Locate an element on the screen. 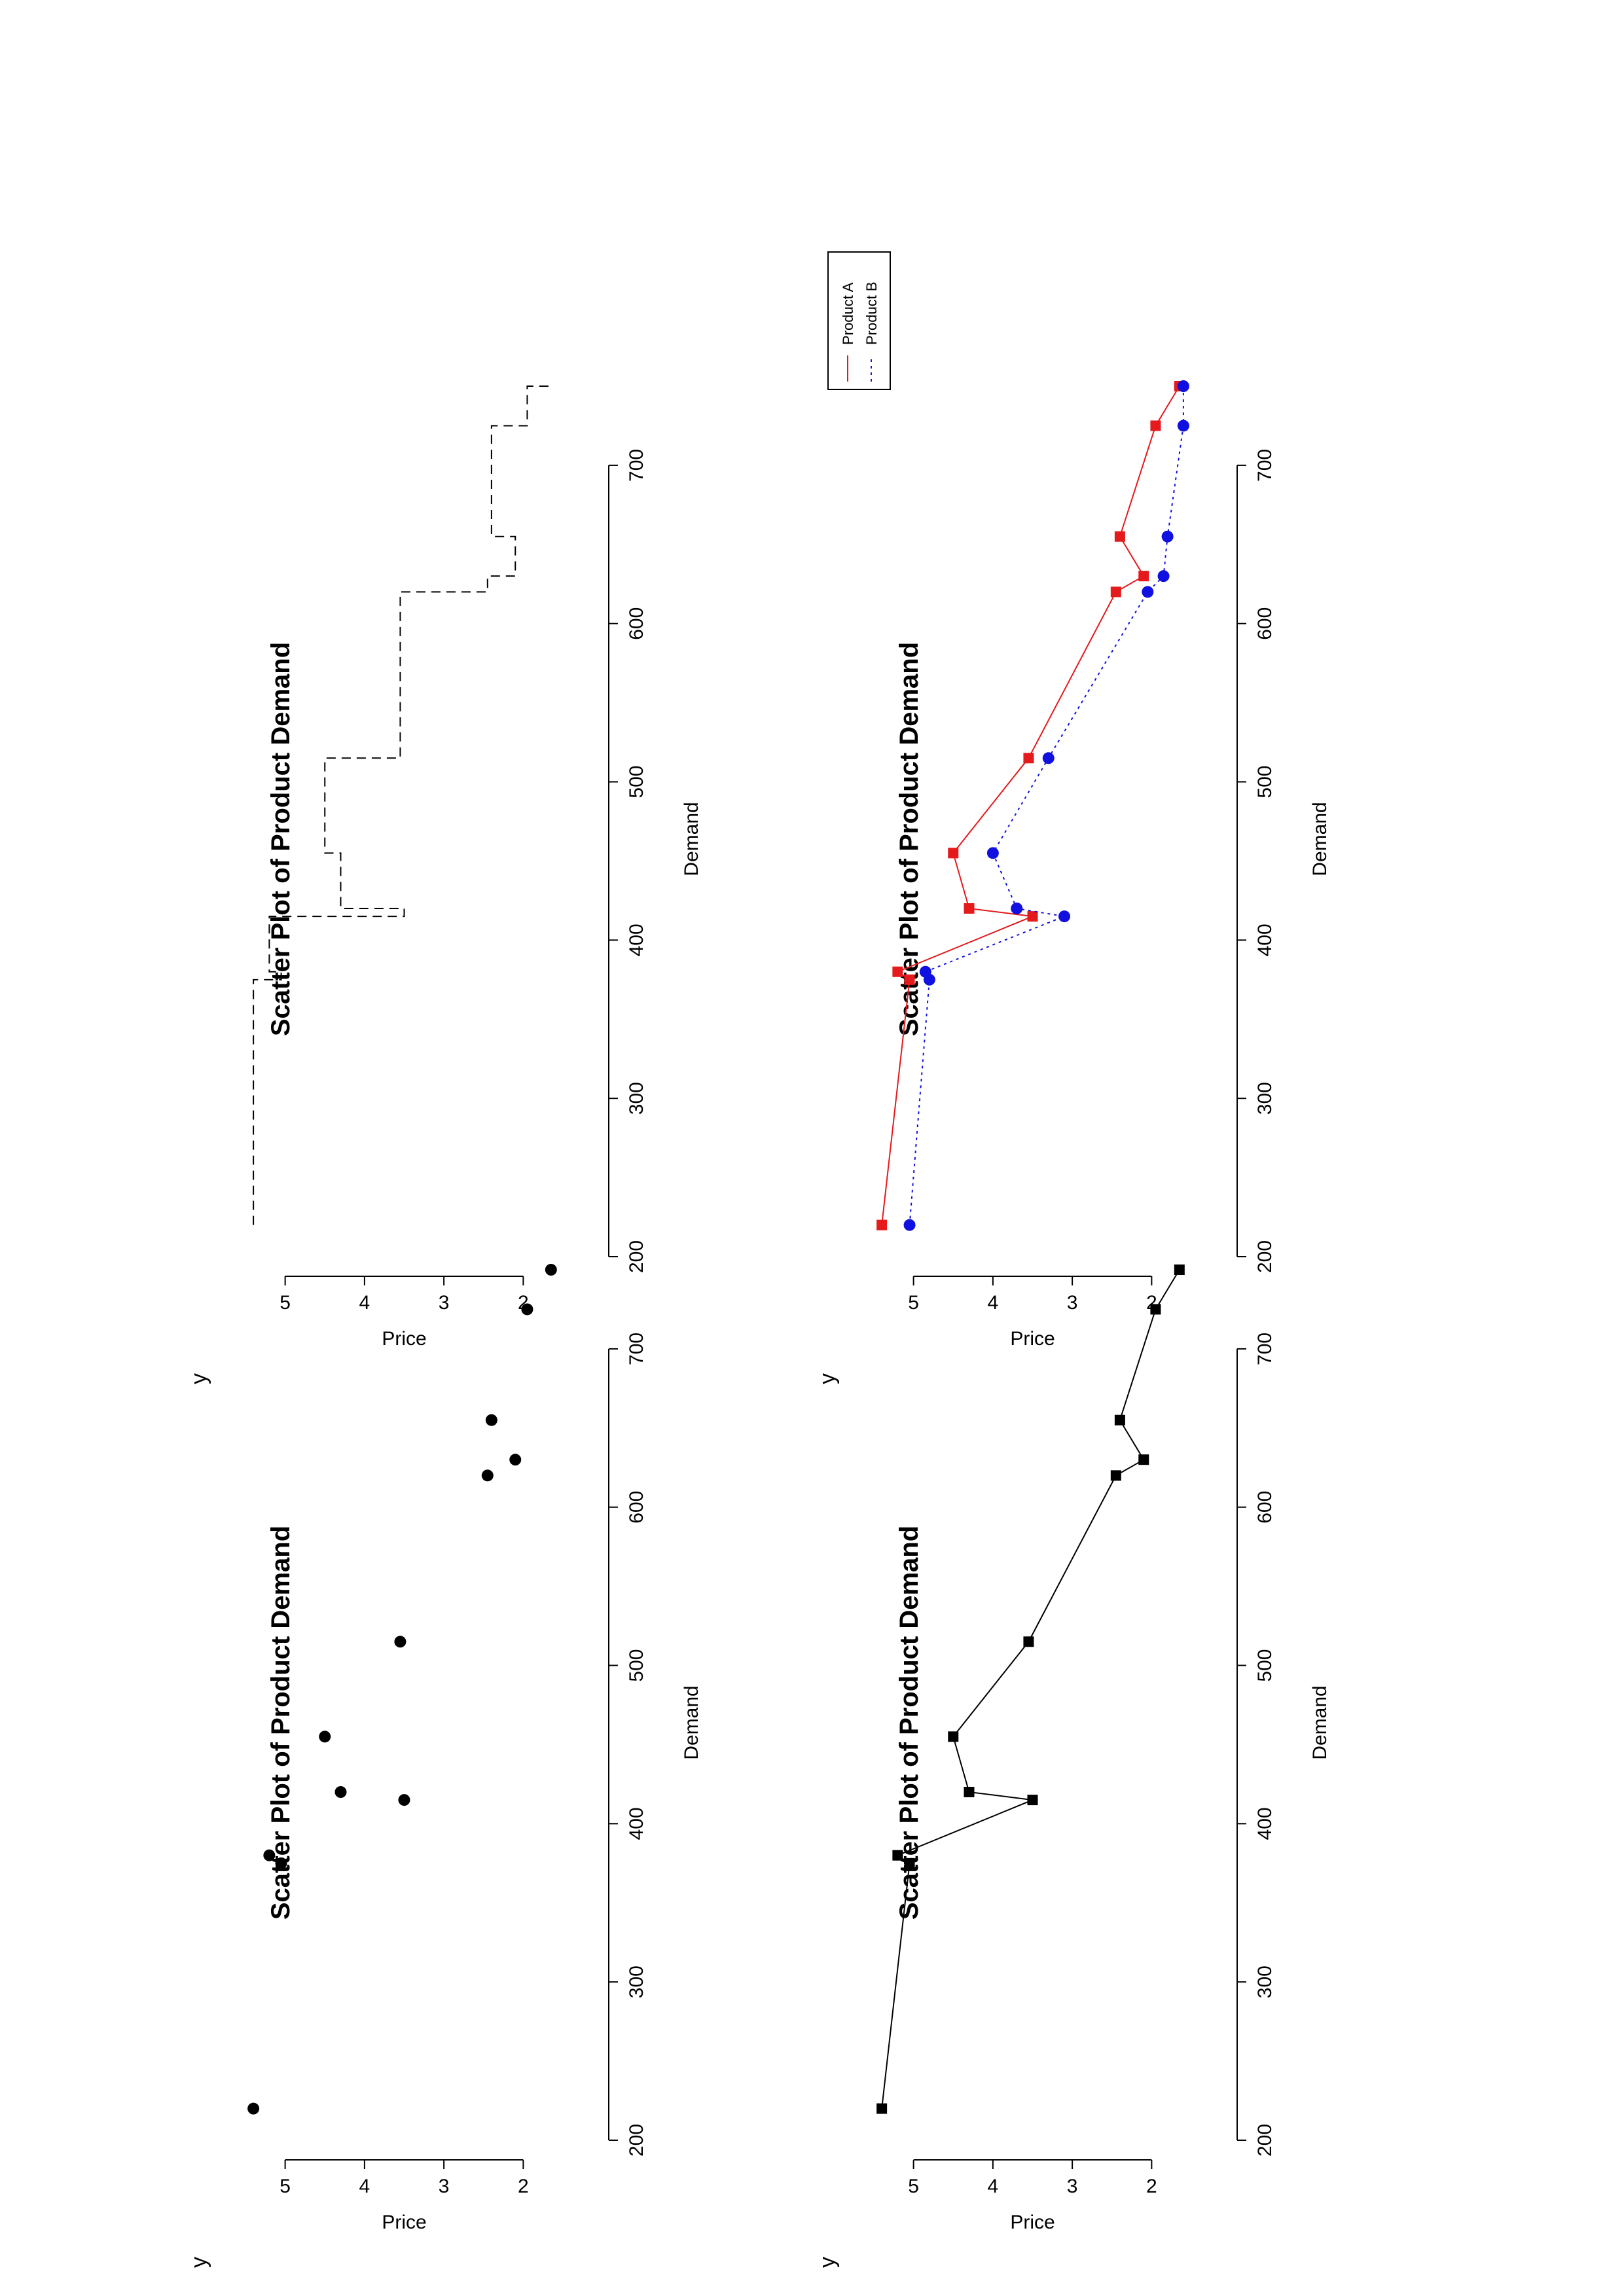 The image size is (1624, 2296). legend-box is located at coordinates (859, 320).